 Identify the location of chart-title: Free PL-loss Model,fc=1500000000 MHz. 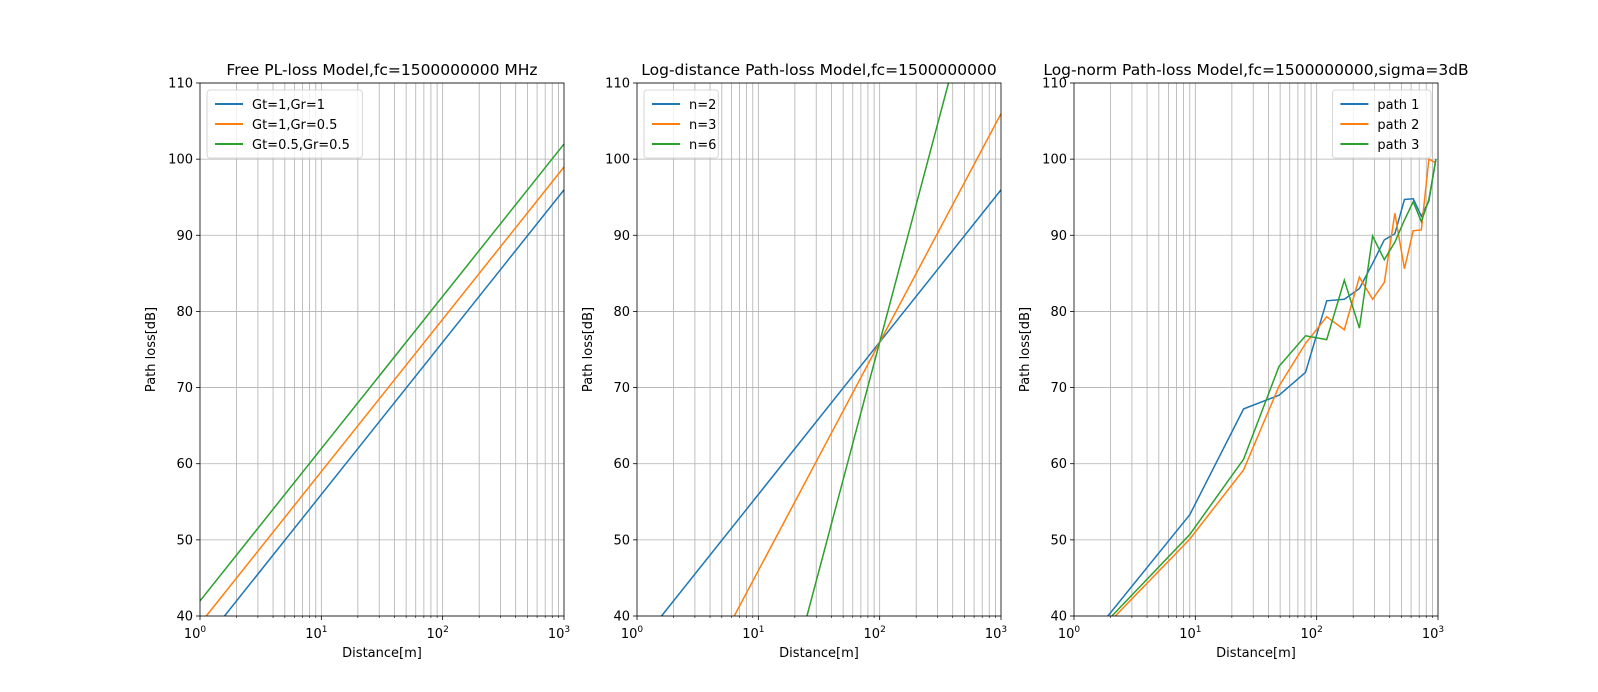
(381, 70).